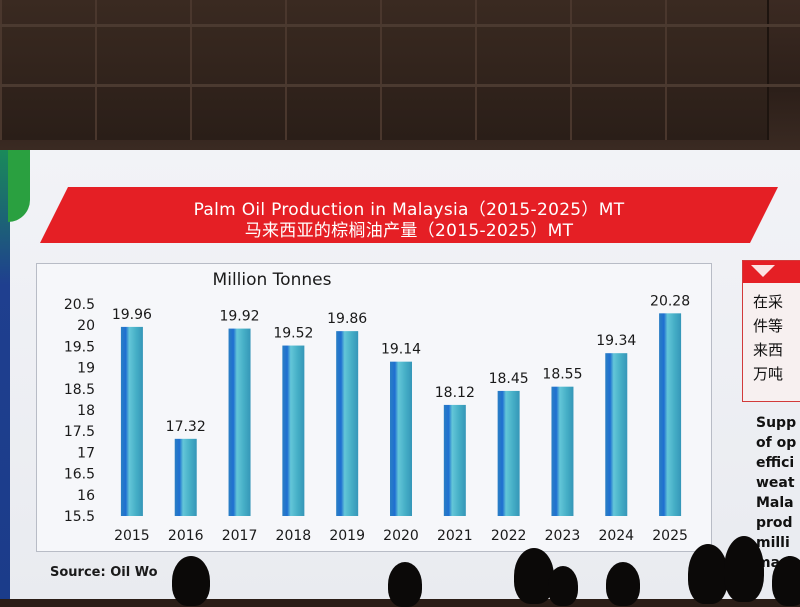 This screenshot has width=800, height=607. What do you see at coordinates (79, 390) in the screenshot?
I see `y-tick-label: 18.5` at bounding box center [79, 390].